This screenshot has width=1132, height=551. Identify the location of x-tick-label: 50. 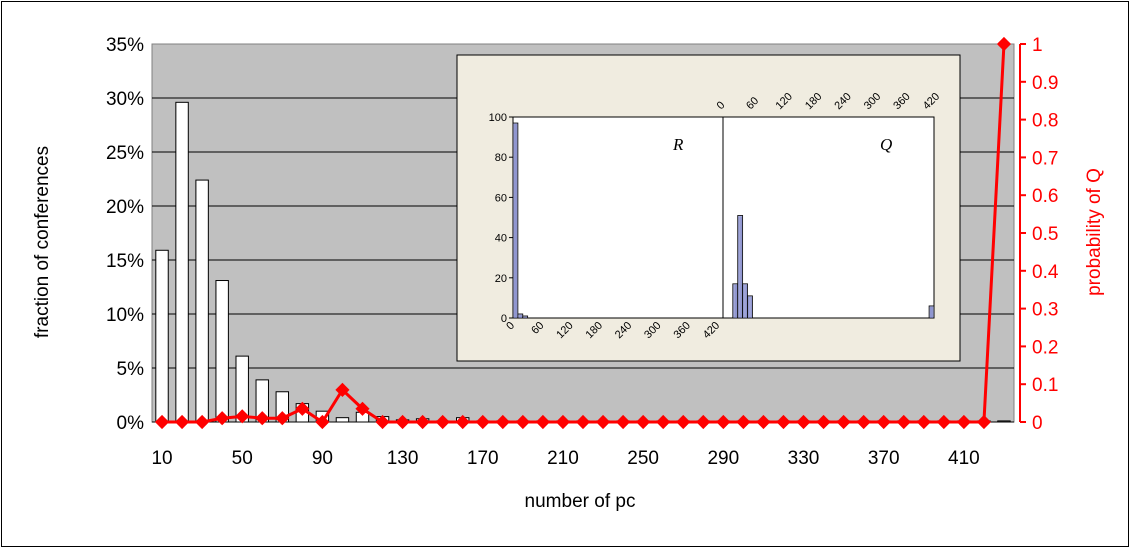
(242, 458).